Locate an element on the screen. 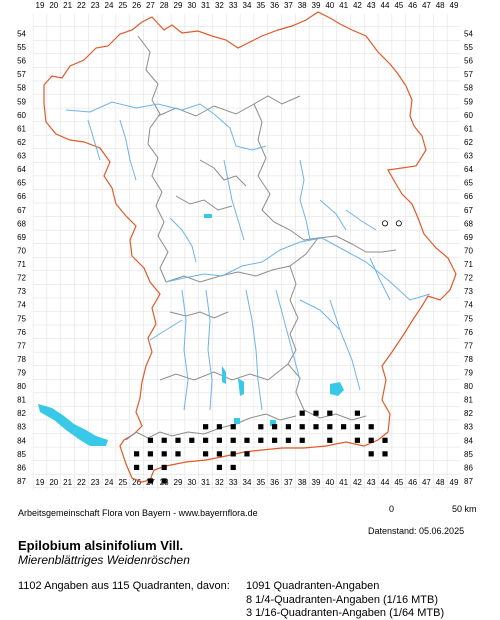 The image size is (500, 620). y-tick-right-62: 62 is located at coordinates (468, 142).